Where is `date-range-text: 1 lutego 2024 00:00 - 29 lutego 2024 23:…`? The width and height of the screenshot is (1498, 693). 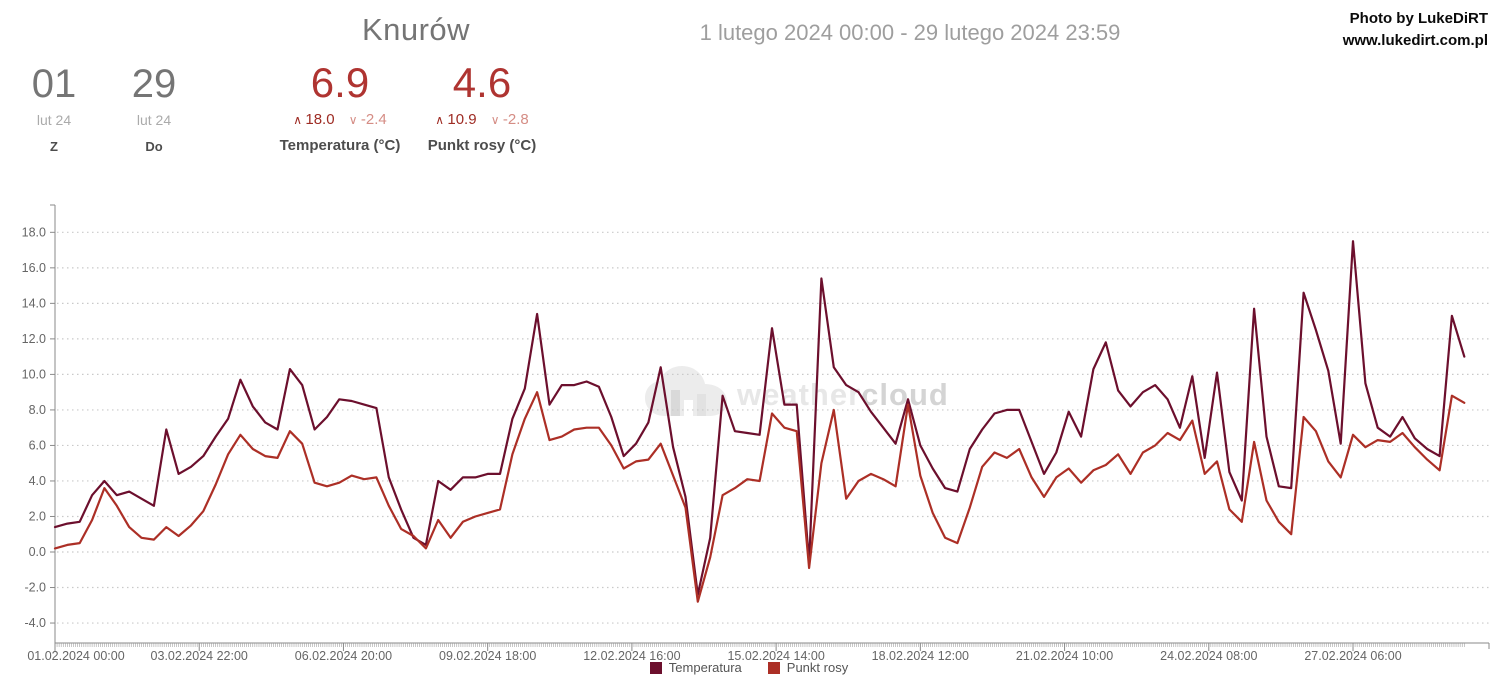
date-range-text: 1 lutego 2024 00:00 - 29 lutego 2024 23:… is located at coordinates (910, 32).